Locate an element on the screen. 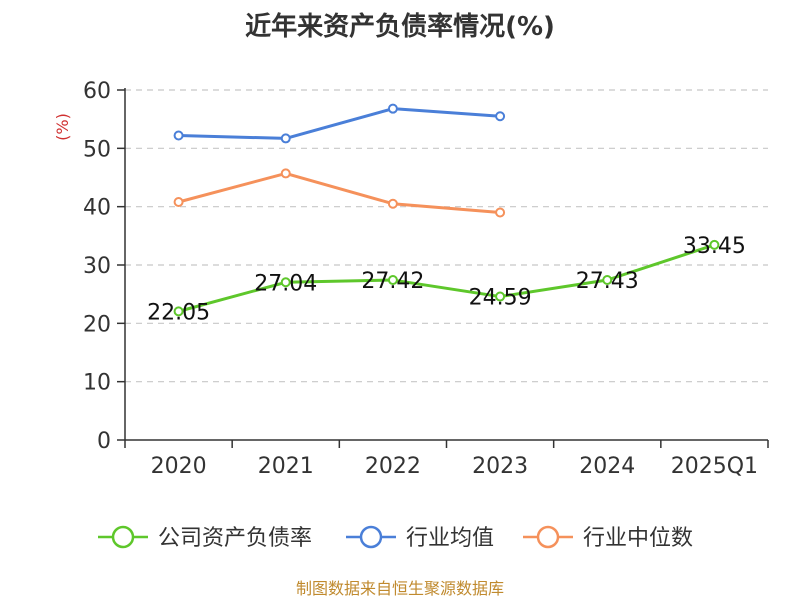 The height and width of the screenshot is (600, 800). y-tick-label: 20 is located at coordinates (97, 324).